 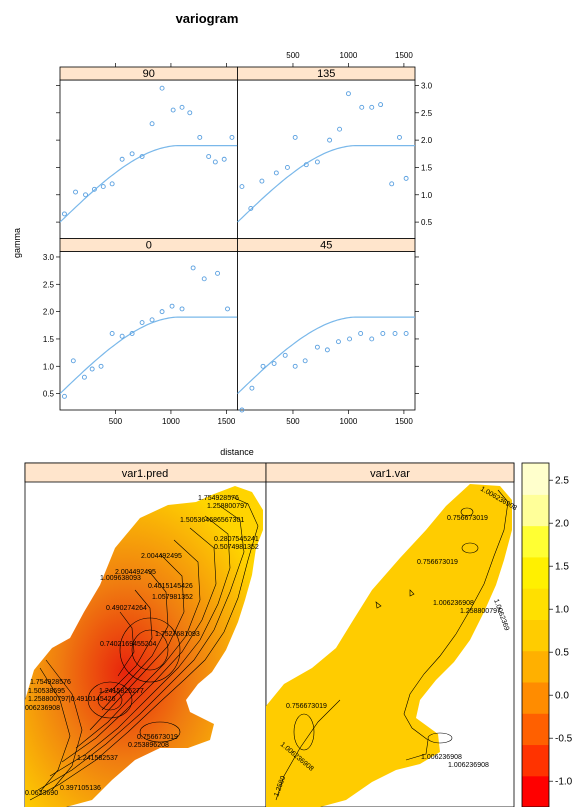 What do you see at coordinates (126, 608) in the screenshot?
I see `pred-contour-label: 0.490274264` at bounding box center [126, 608].